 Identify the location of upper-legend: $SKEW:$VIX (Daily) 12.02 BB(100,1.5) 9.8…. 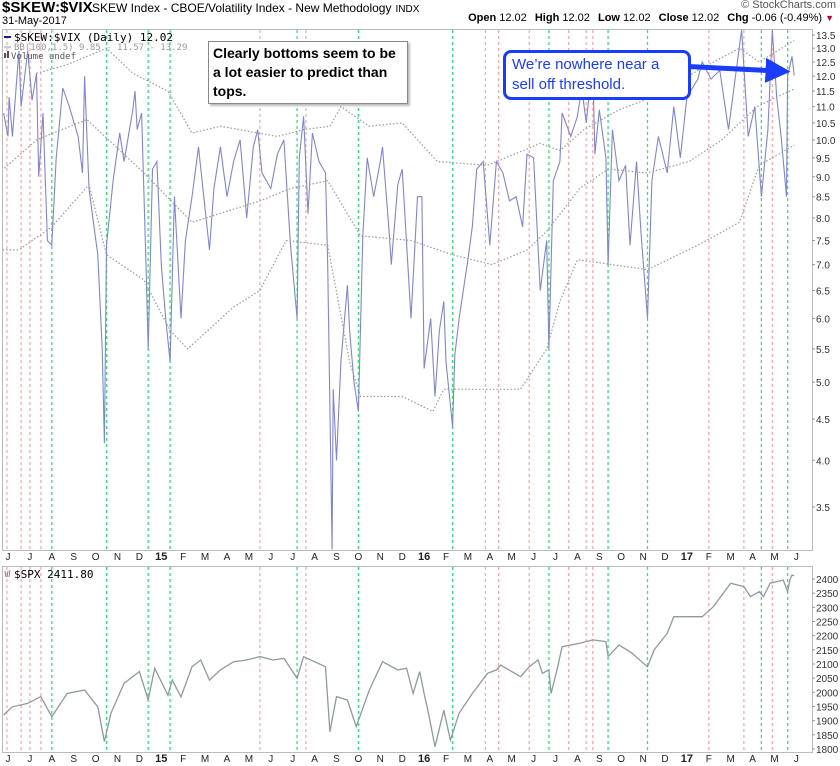
(95, 46).